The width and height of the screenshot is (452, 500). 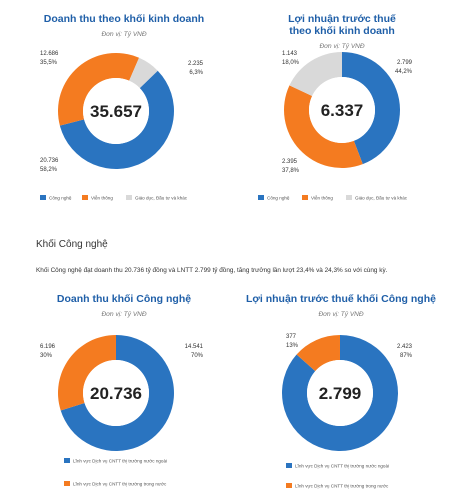 What do you see at coordinates (290, 162) in the screenshot?
I see `data-label-value: 2.395` at bounding box center [290, 162].